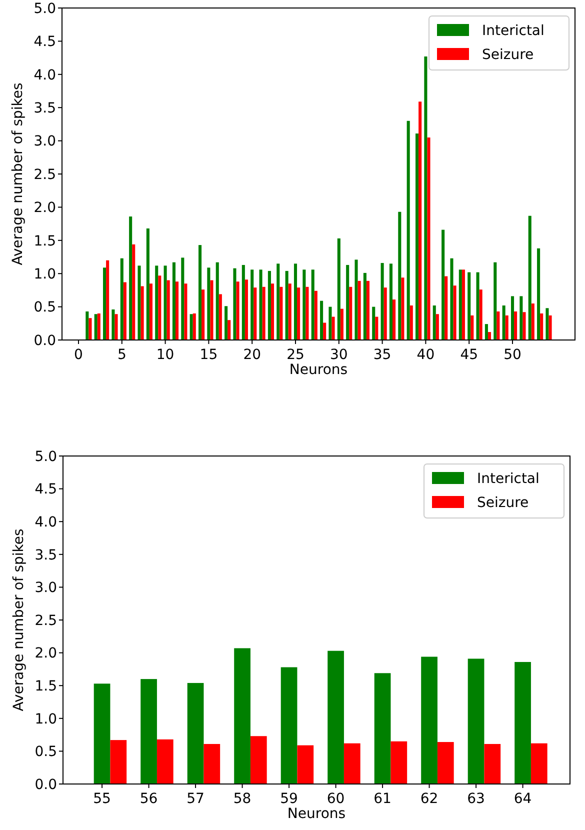 The image size is (585, 830). Describe the element at coordinates (45, 719) in the screenshot. I see `y-tick-label: 1.0` at that location.